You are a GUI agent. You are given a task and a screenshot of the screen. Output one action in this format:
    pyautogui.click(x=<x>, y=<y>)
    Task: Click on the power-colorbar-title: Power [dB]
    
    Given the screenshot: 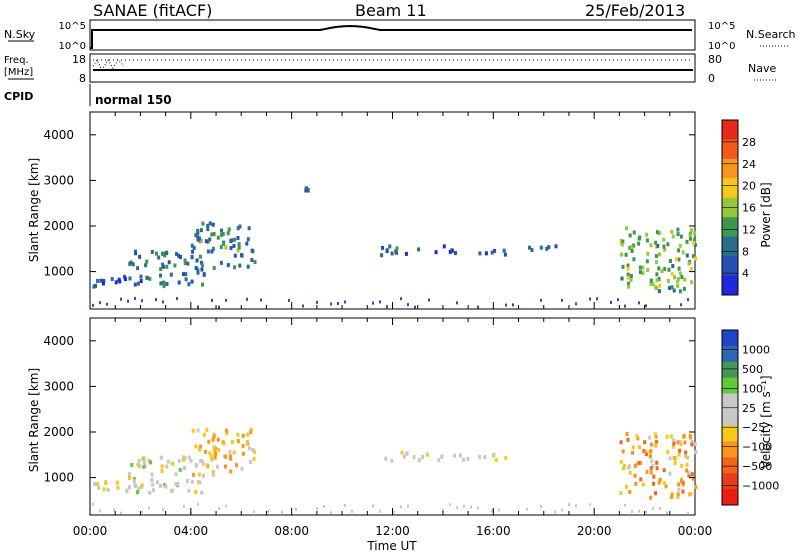 What is the action you would take?
    pyautogui.click(x=766, y=214)
    